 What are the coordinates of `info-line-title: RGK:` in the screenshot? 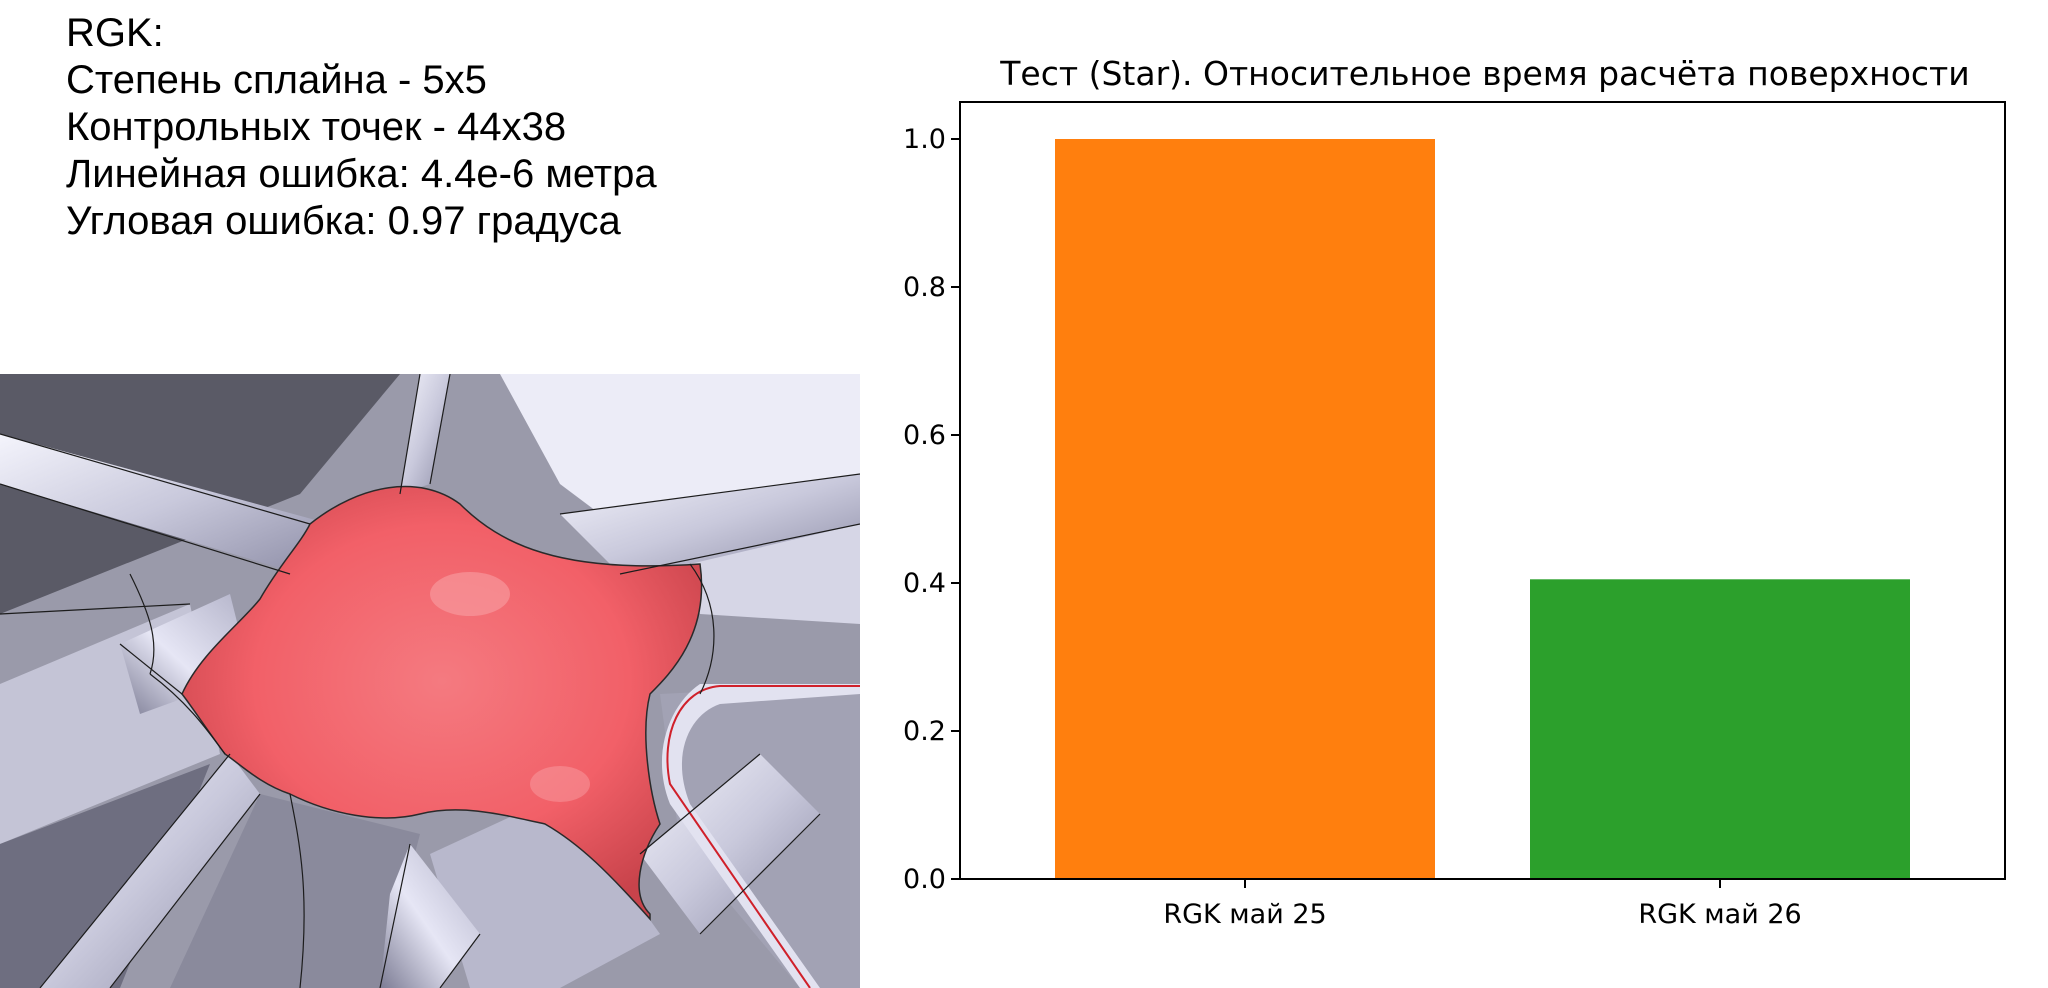 It's located at (115, 33).